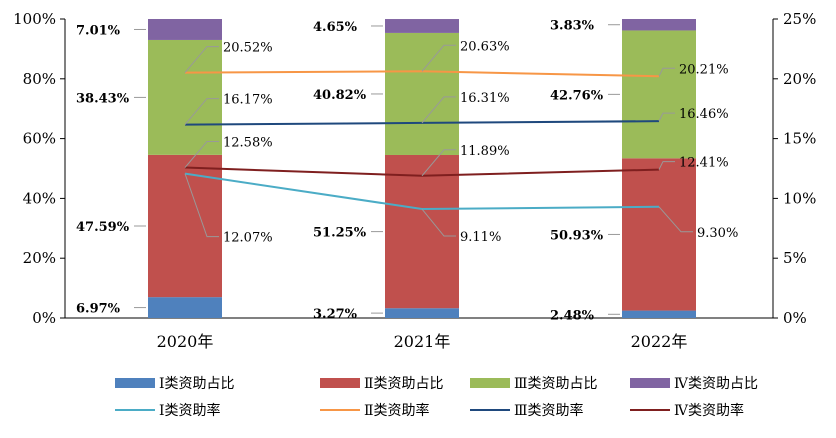  What do you see at coordinates (340, 95) in the screenshot?
I see `bar-value-label: 40.82%` at bounding box center [340, 95].